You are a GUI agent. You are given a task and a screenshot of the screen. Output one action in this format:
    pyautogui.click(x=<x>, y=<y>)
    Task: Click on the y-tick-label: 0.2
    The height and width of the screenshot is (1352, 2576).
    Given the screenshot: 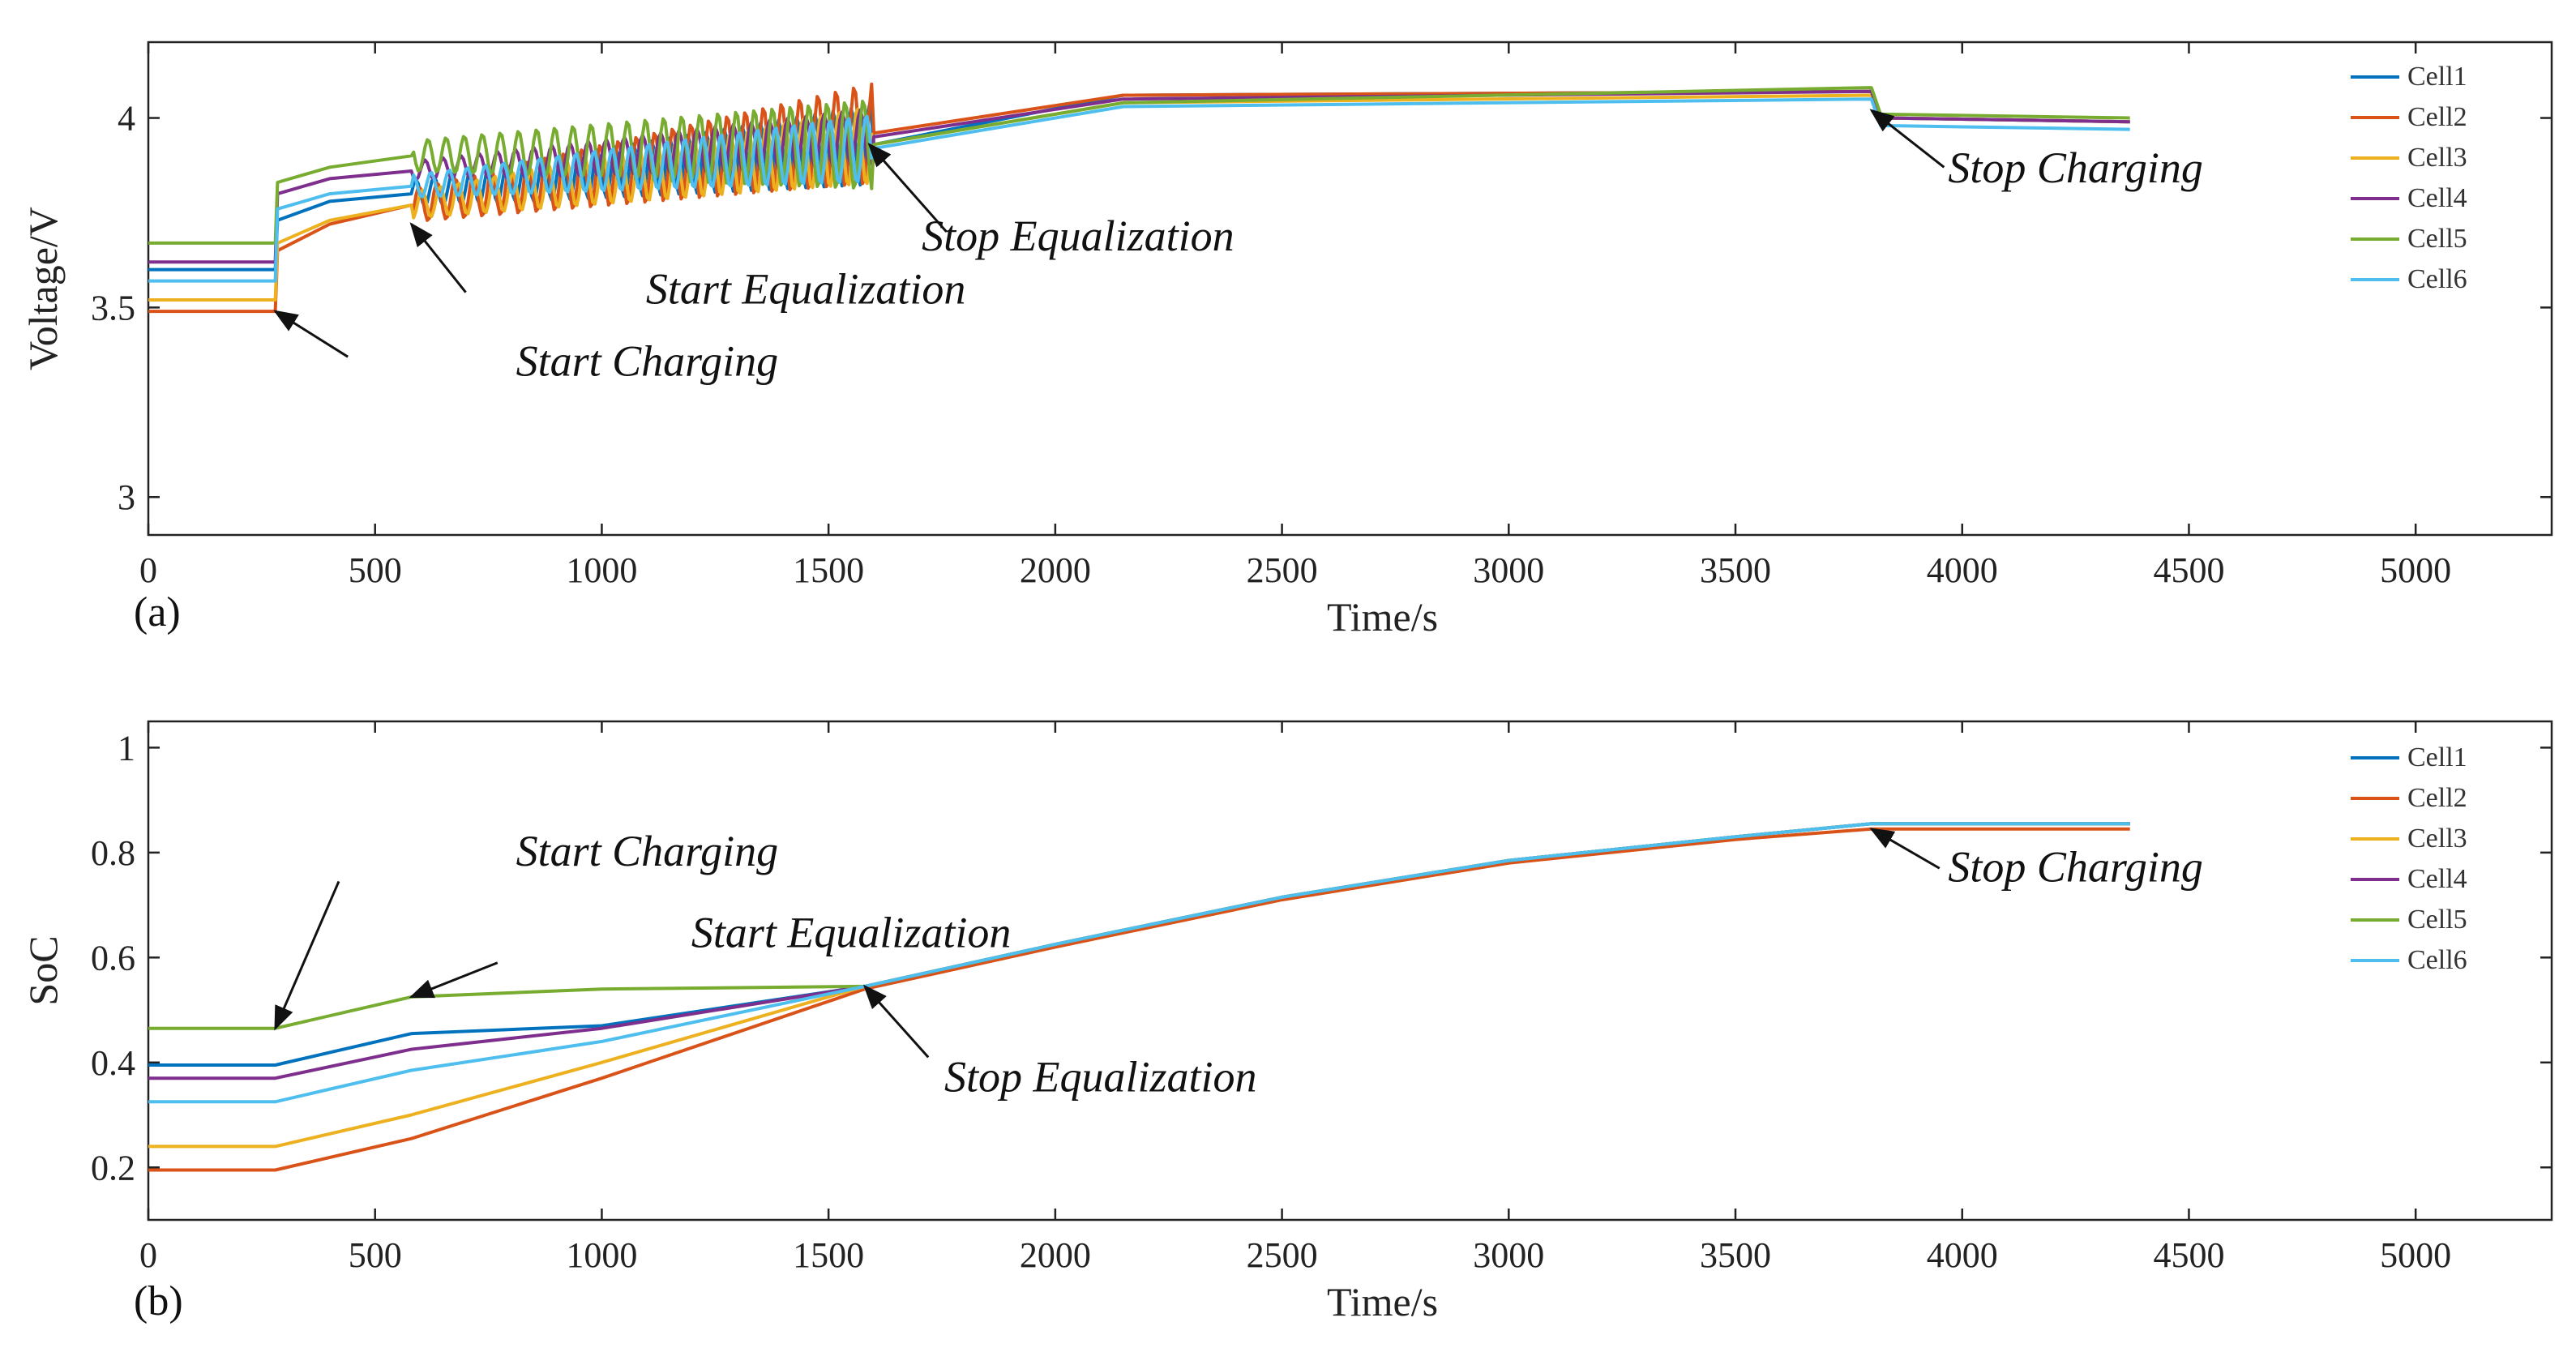 What is the action you would take?
    pyautogui.click(x=113, y=1167)
    